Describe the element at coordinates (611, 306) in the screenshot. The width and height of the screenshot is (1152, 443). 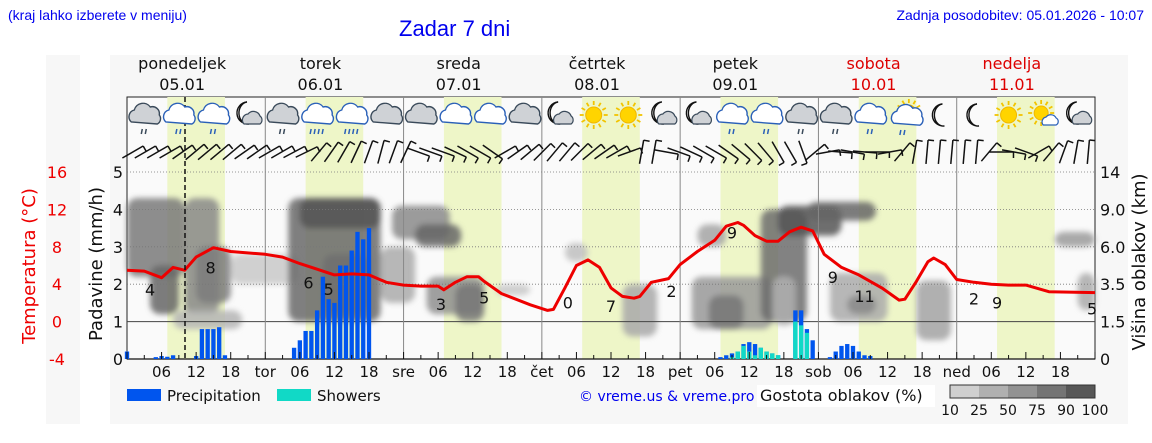
I see `temp-value-label: 7` at that location.